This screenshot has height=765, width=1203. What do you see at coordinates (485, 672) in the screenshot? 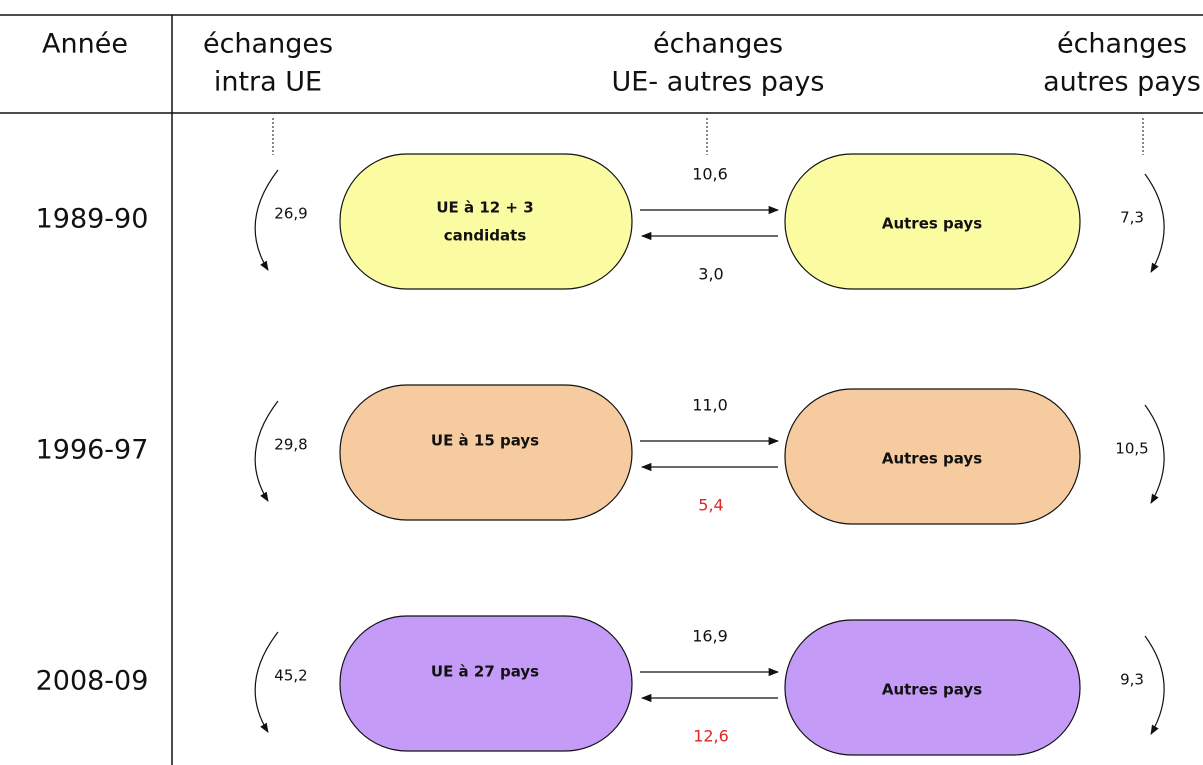
I see `eu-label: UE à 27 pays` at bounding box center [485, 672].